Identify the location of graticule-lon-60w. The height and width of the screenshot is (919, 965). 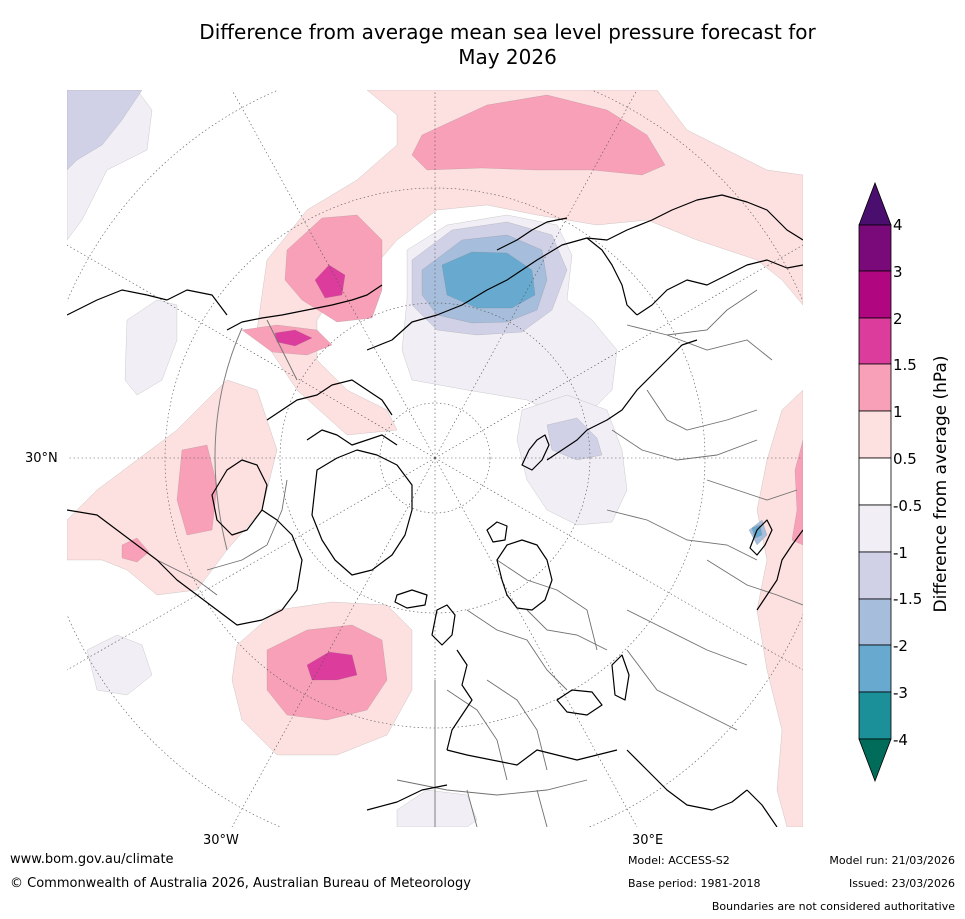
(251, 564).